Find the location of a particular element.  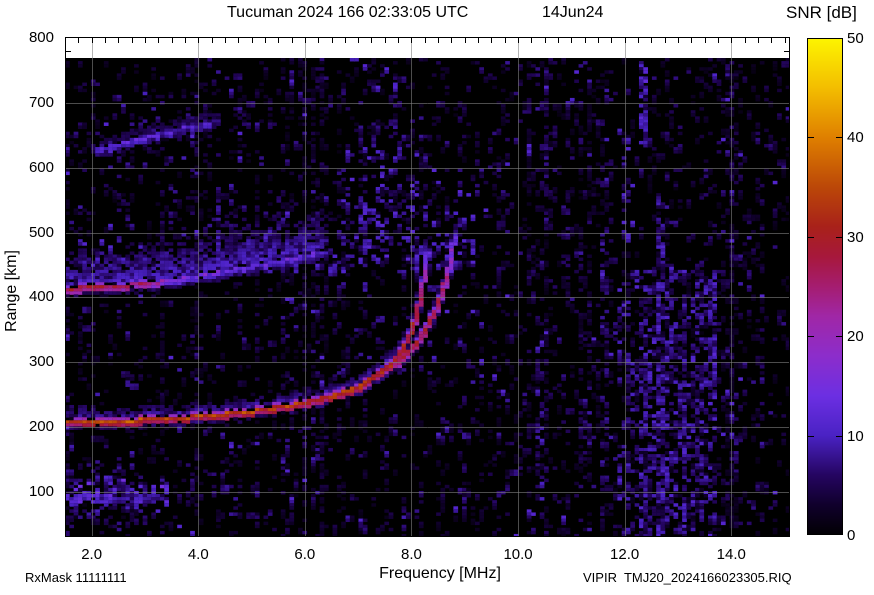

page-date: 14Jun24 is located at coordinates (573, 12).